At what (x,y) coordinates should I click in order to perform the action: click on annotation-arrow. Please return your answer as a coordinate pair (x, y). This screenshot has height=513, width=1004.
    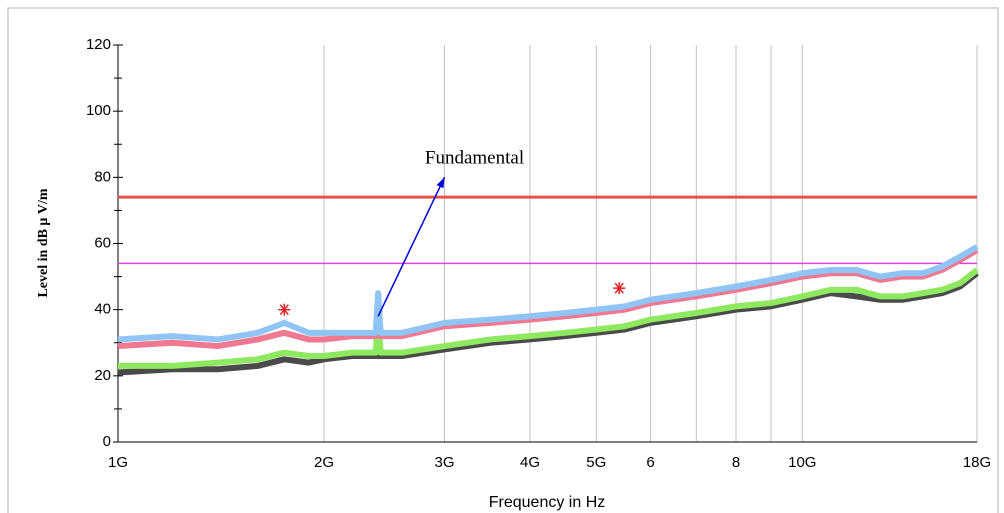
    Looking at the image, I should click on (411, 247).